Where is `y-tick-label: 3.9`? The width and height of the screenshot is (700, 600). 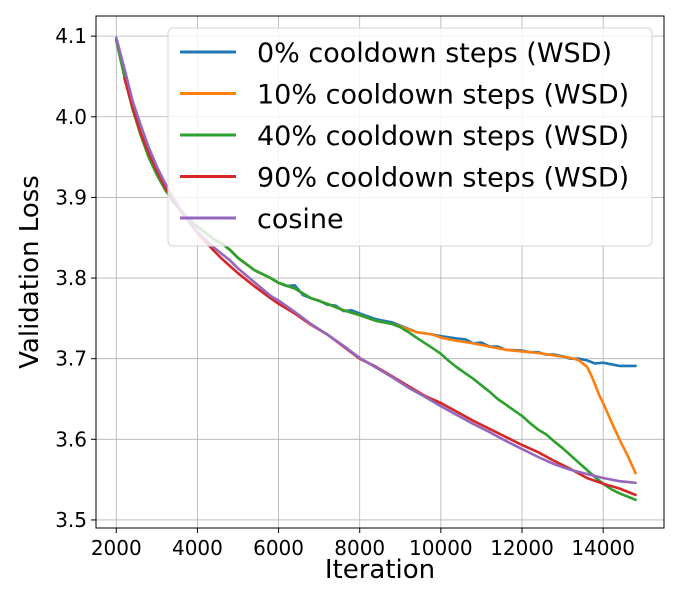
y-tick-label: 3.9 is located at coordinates (71, 197).